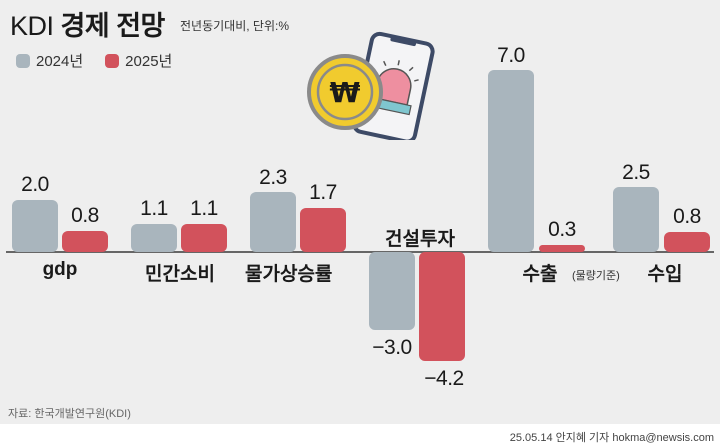 This screenshot has width=720, height=446. I want to click on bar-exports-2024, so click(511, 161).